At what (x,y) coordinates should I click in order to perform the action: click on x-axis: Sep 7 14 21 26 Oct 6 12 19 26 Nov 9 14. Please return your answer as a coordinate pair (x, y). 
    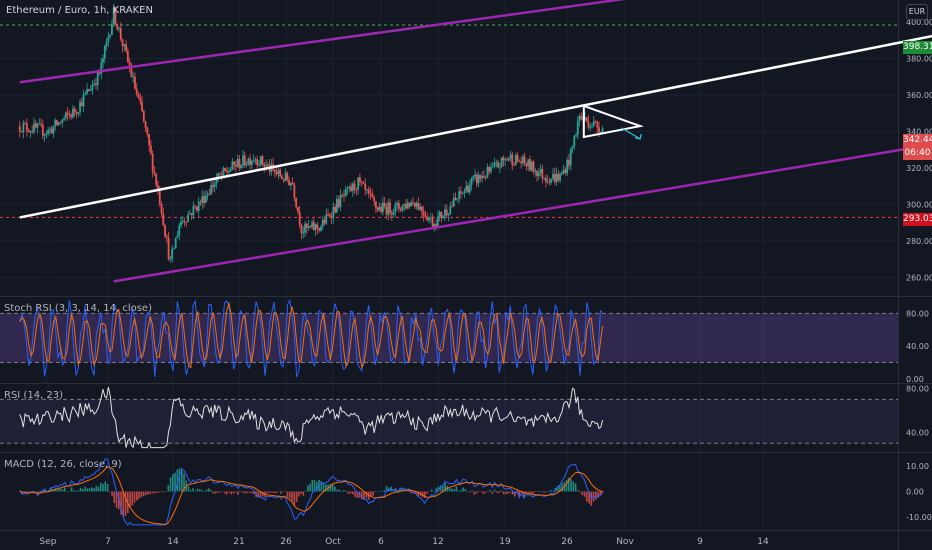
    Looking at the image, I should click on (404, 542).